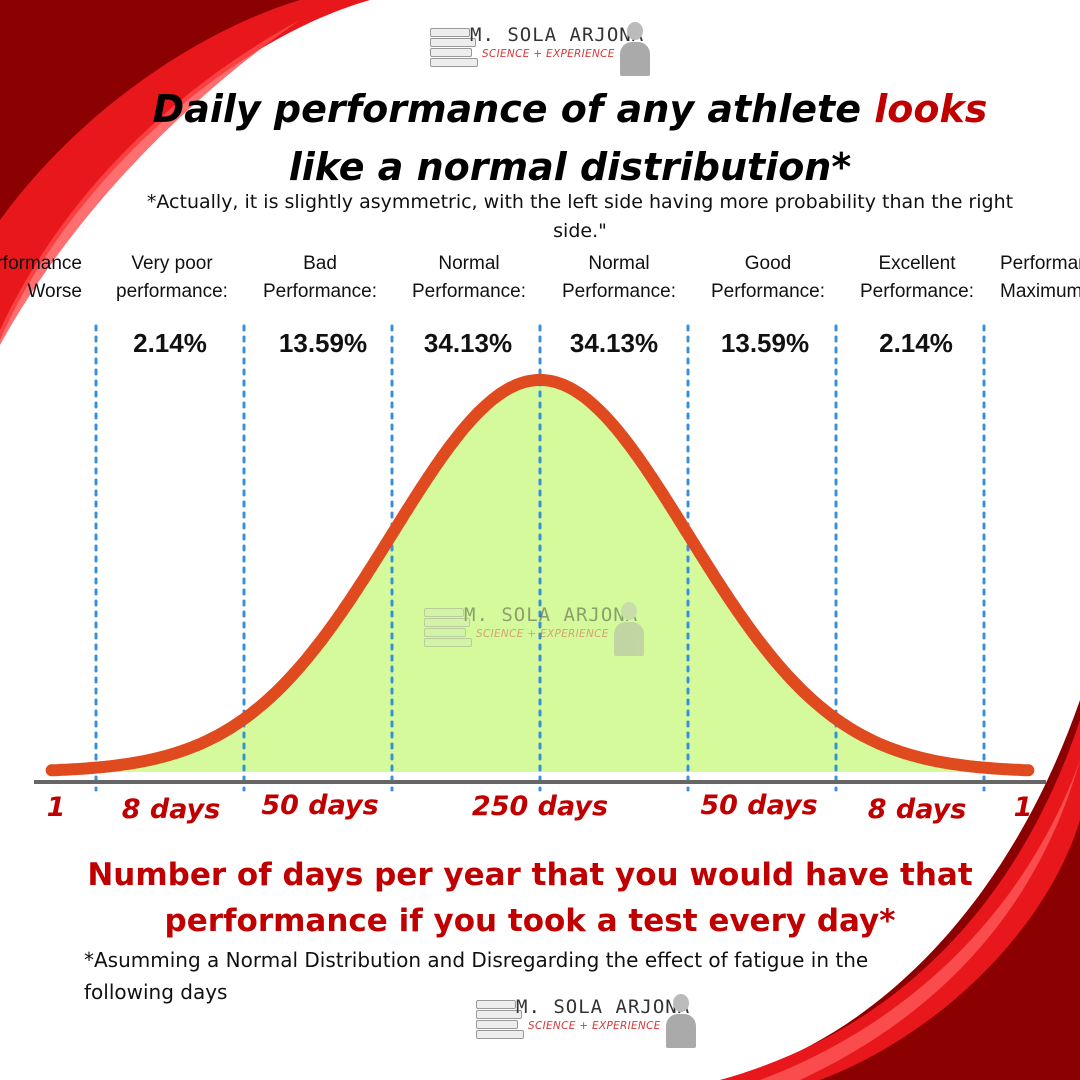  I want to click on category-label: Performance Worse, so click(41, 277).